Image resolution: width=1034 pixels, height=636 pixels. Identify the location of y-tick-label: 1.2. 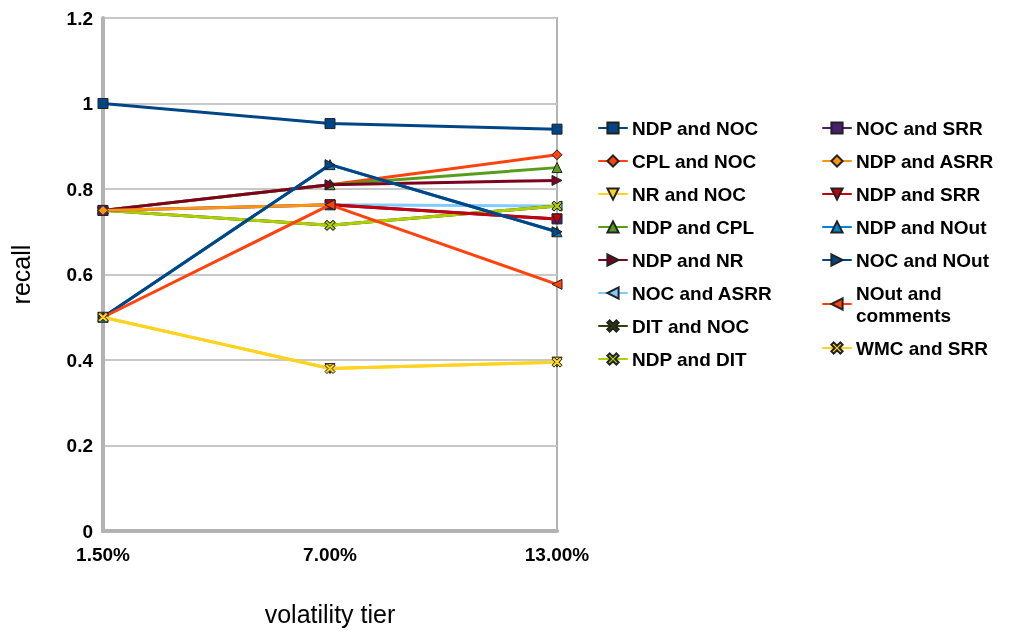
(79, 18).